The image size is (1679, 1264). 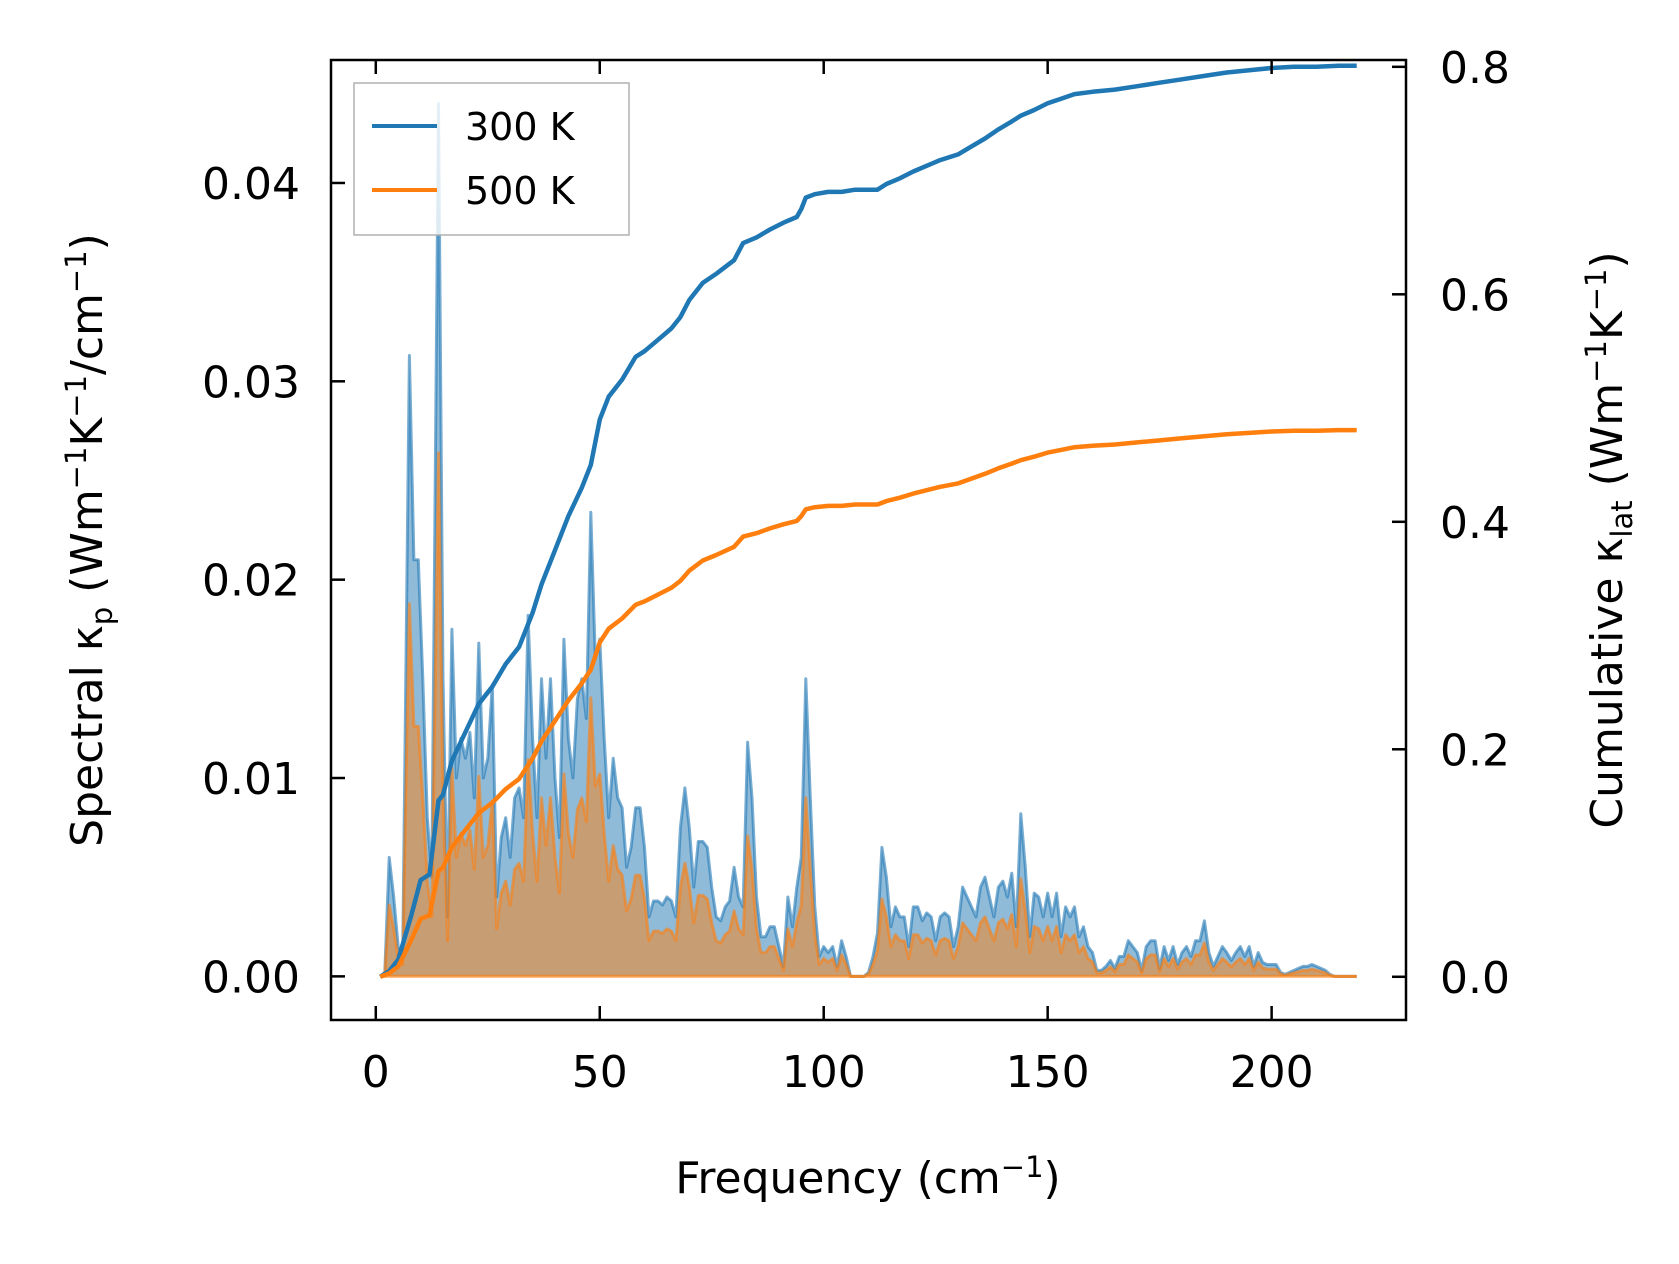 What do you see at coordinates (251, 779) in the screenshot?
I see `y-left-tick-label: 0.01` at bounding box center [251, 779].